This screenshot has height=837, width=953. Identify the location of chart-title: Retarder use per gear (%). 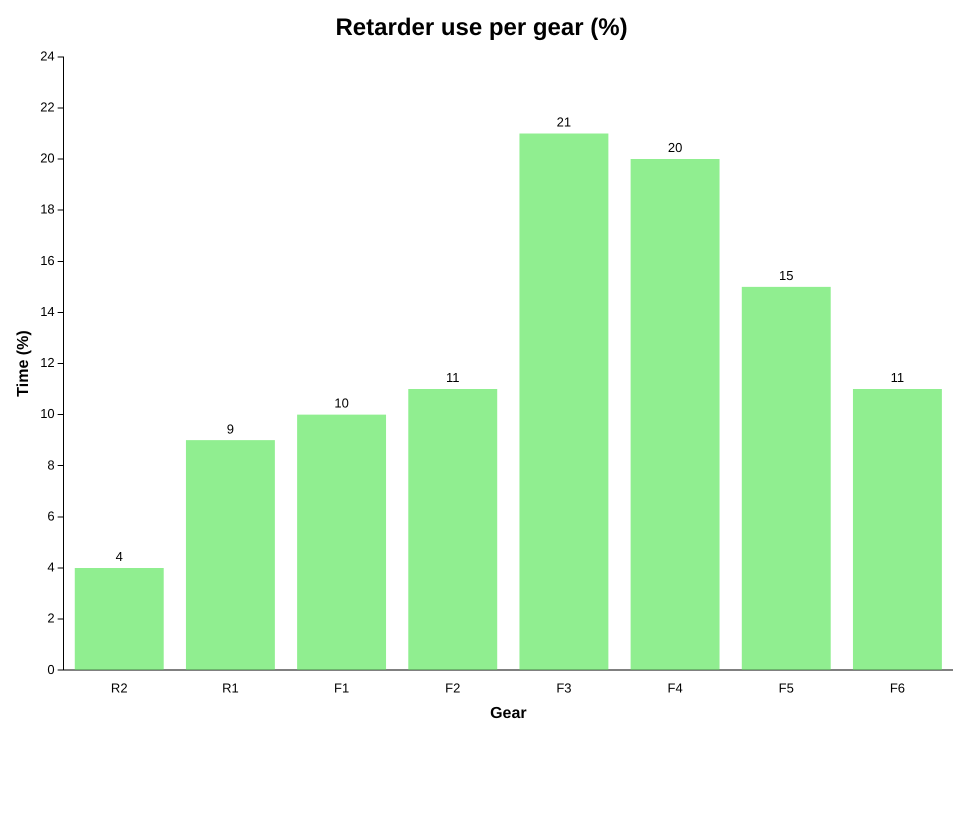
(481, 28).